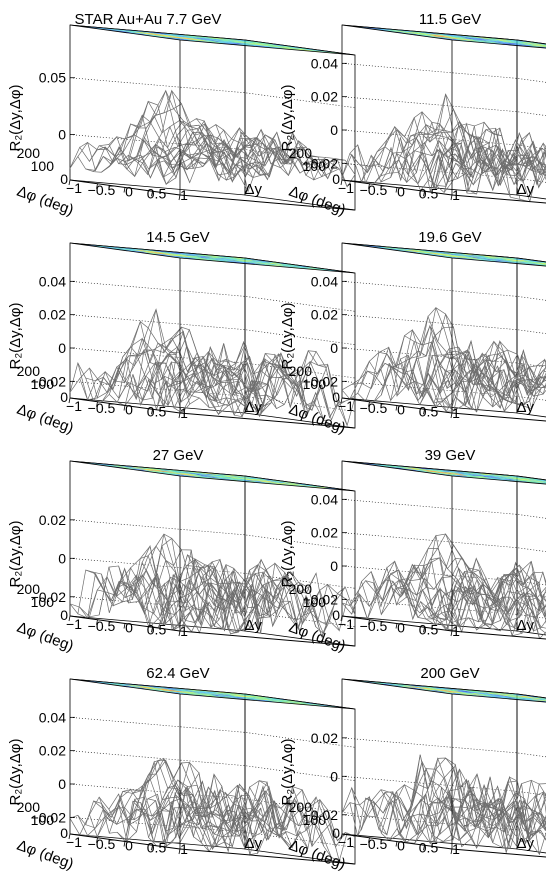  What do you see at coordinates (443, 73) in the screenshot?
I see `grid-line` at bounding box center [443, 73].